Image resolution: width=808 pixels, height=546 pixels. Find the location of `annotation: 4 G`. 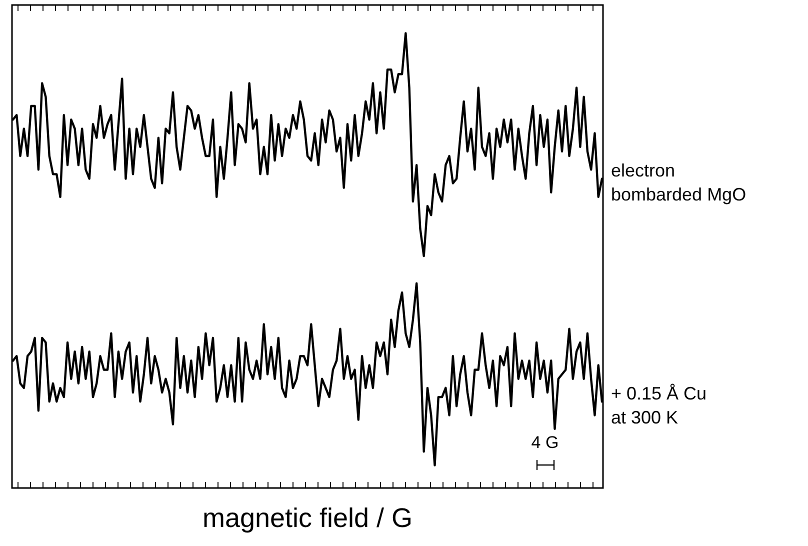

annotation: 4 G is located at coordinates (545, 442).